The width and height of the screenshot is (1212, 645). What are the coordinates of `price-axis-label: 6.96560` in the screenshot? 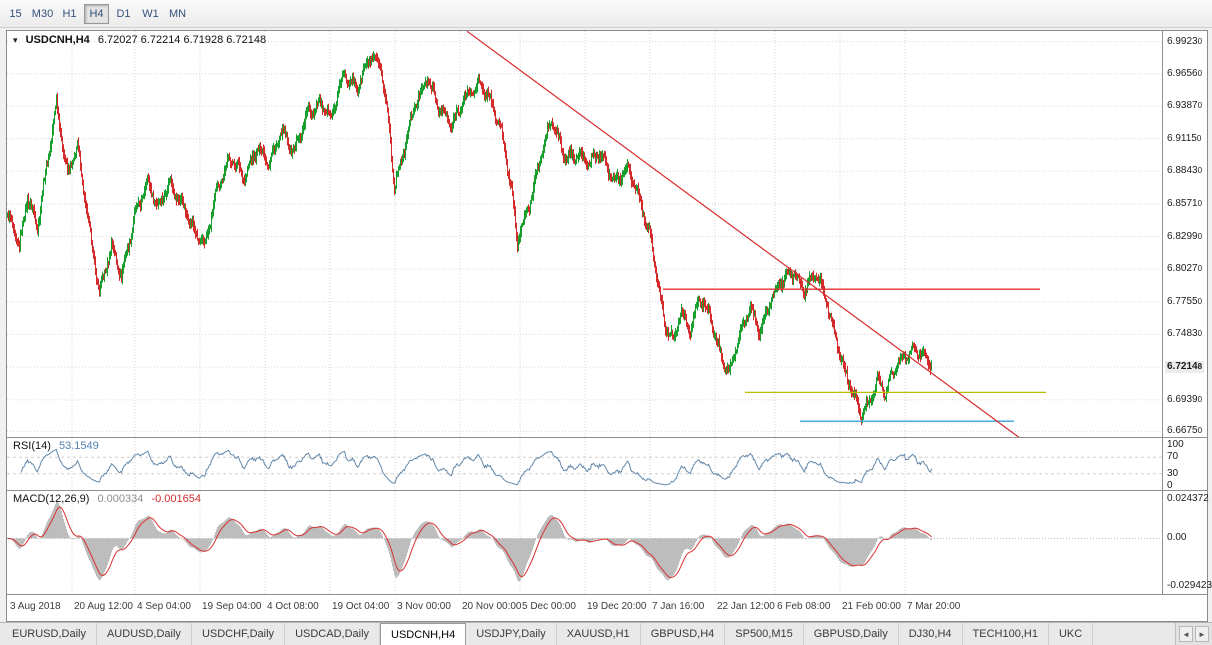 It's located at (1185, 73).